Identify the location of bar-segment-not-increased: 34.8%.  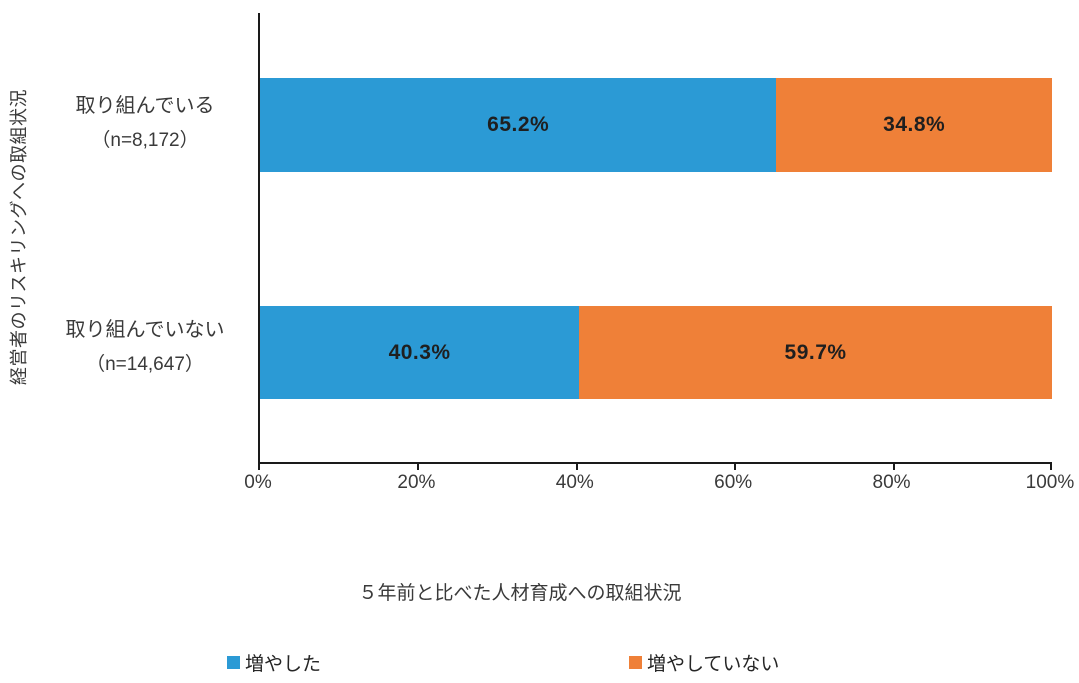
(914, 125).